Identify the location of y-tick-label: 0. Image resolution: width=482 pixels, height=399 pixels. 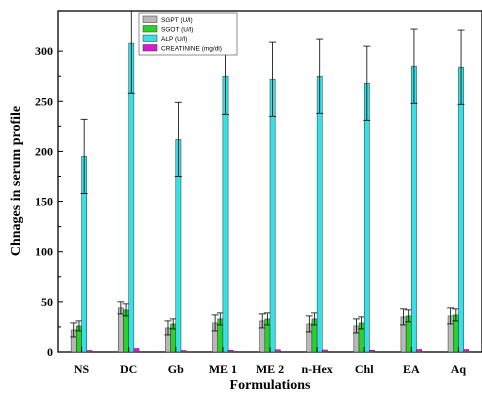
(50, 352).